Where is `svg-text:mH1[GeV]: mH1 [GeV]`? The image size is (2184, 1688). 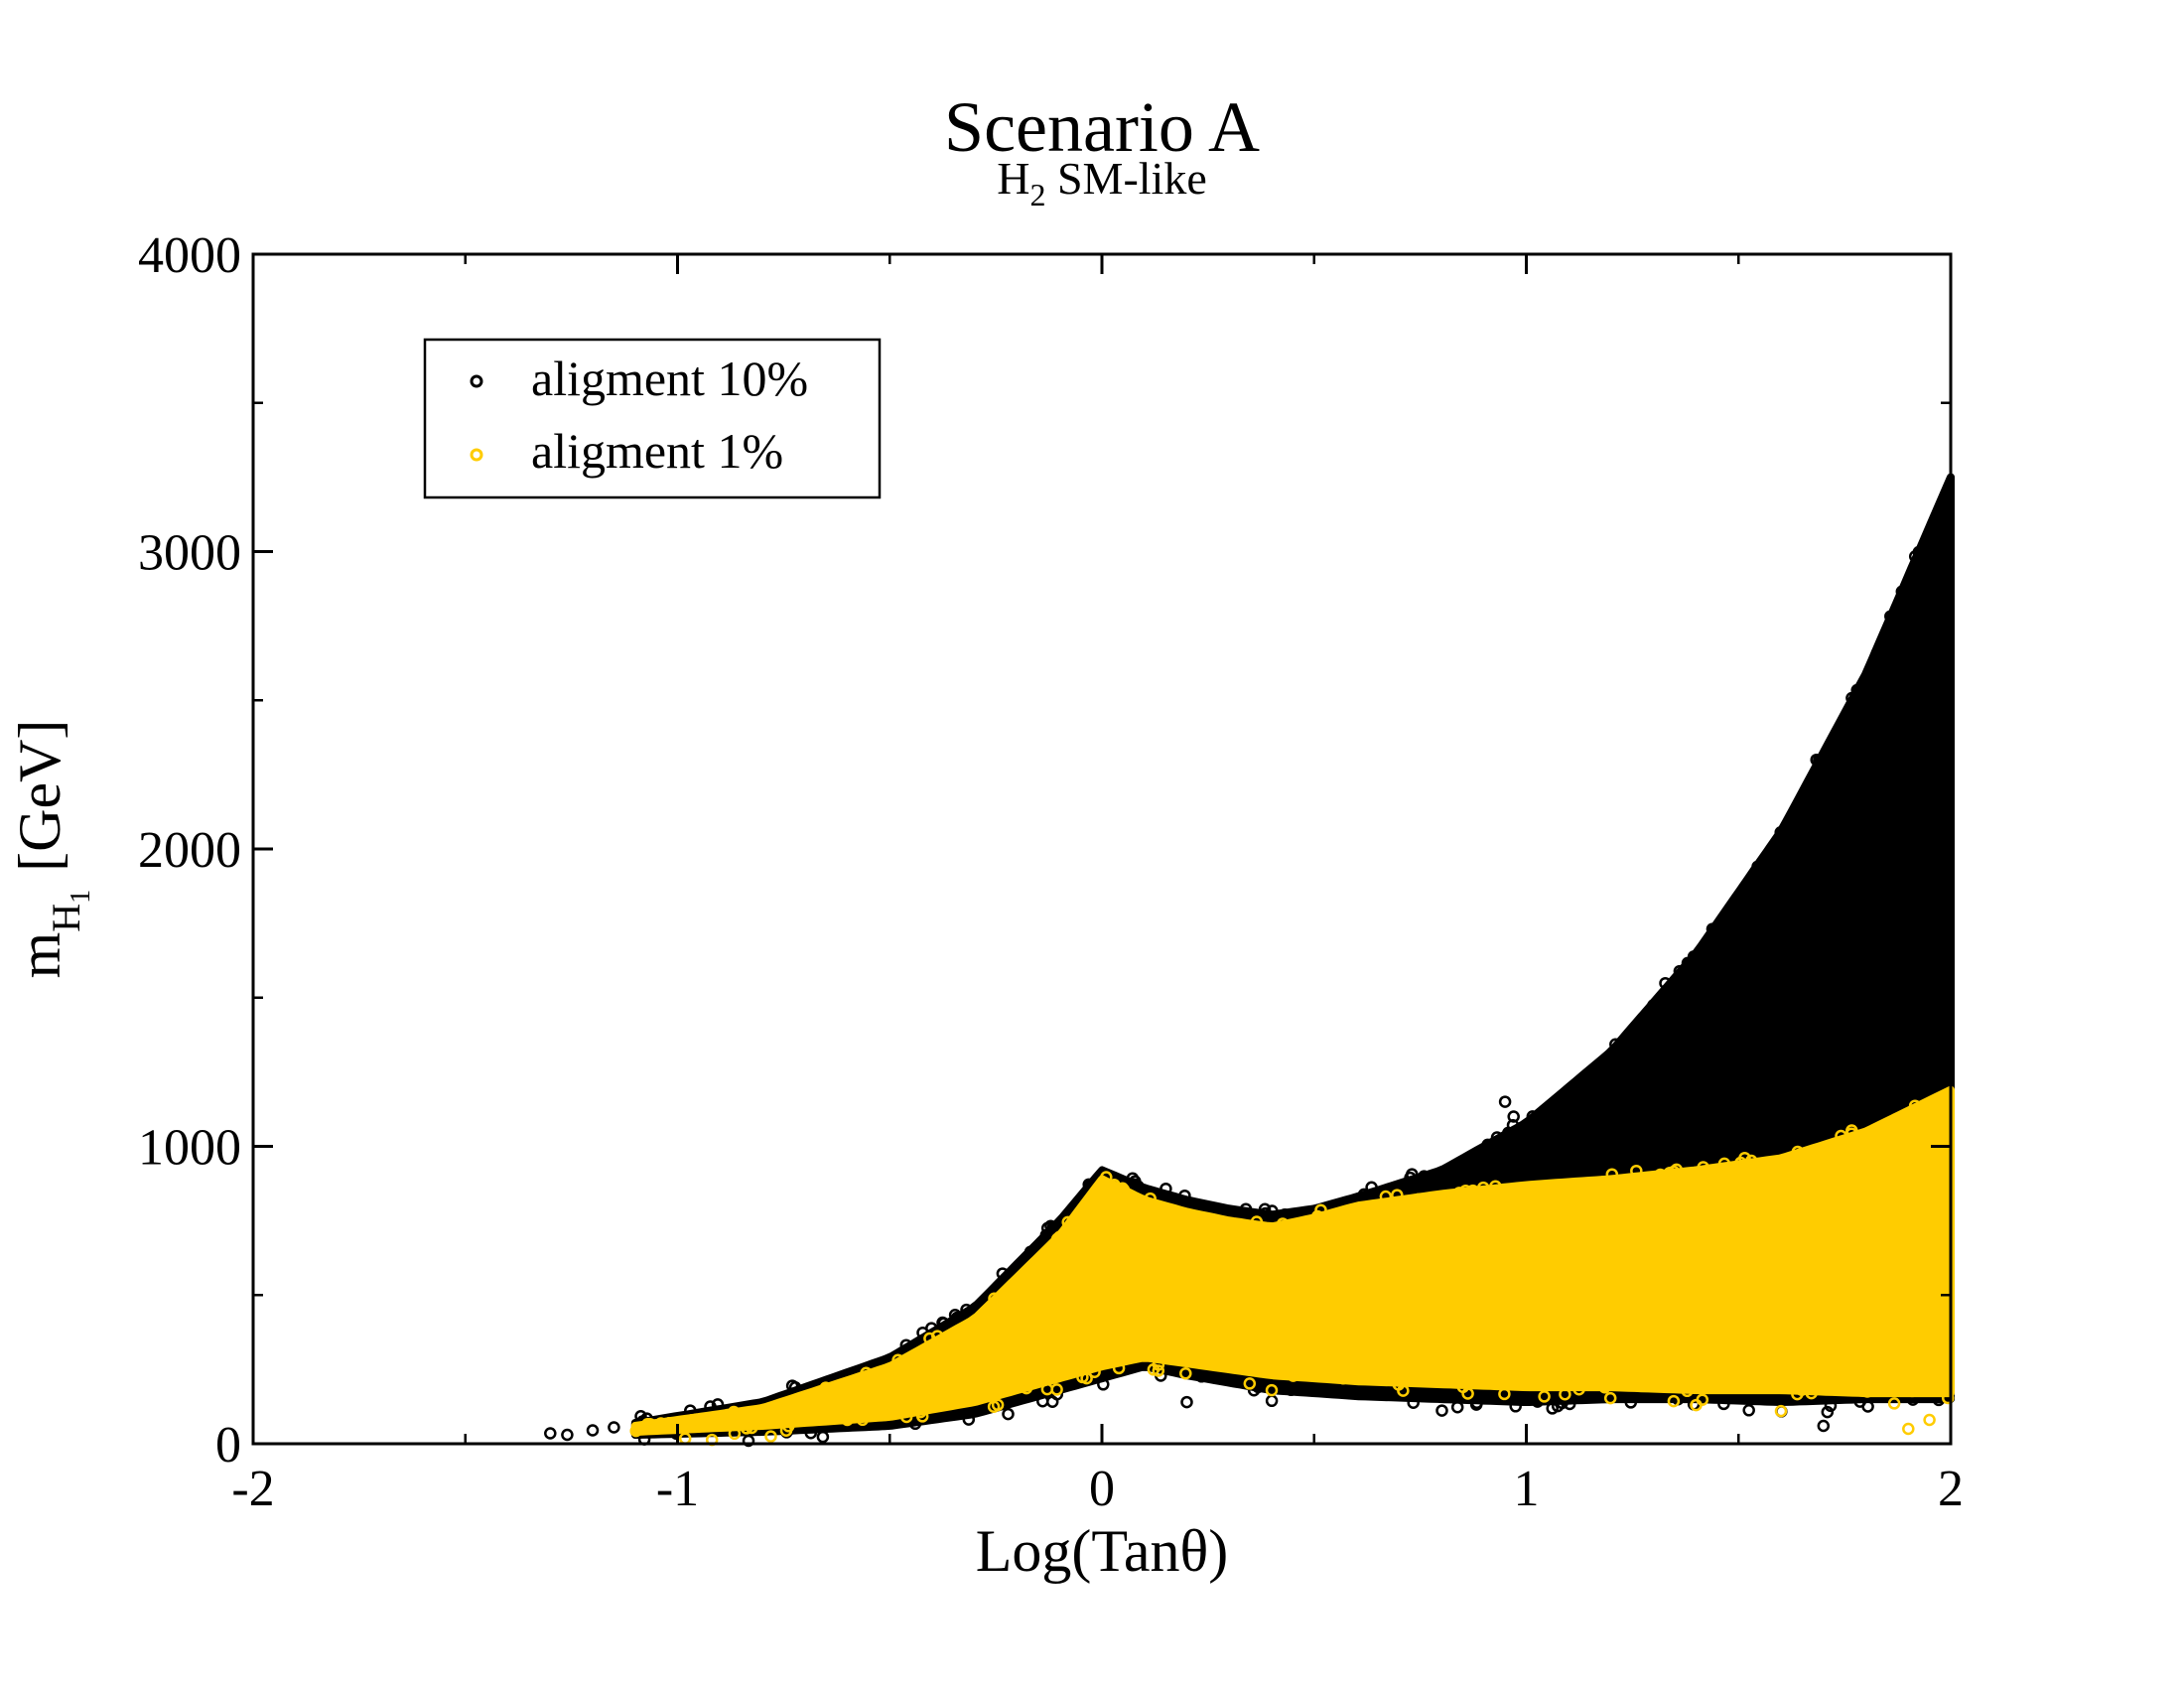 svg-text:mH1[GeV]: mH1 [GeV] is located at coordinates (51, 849).